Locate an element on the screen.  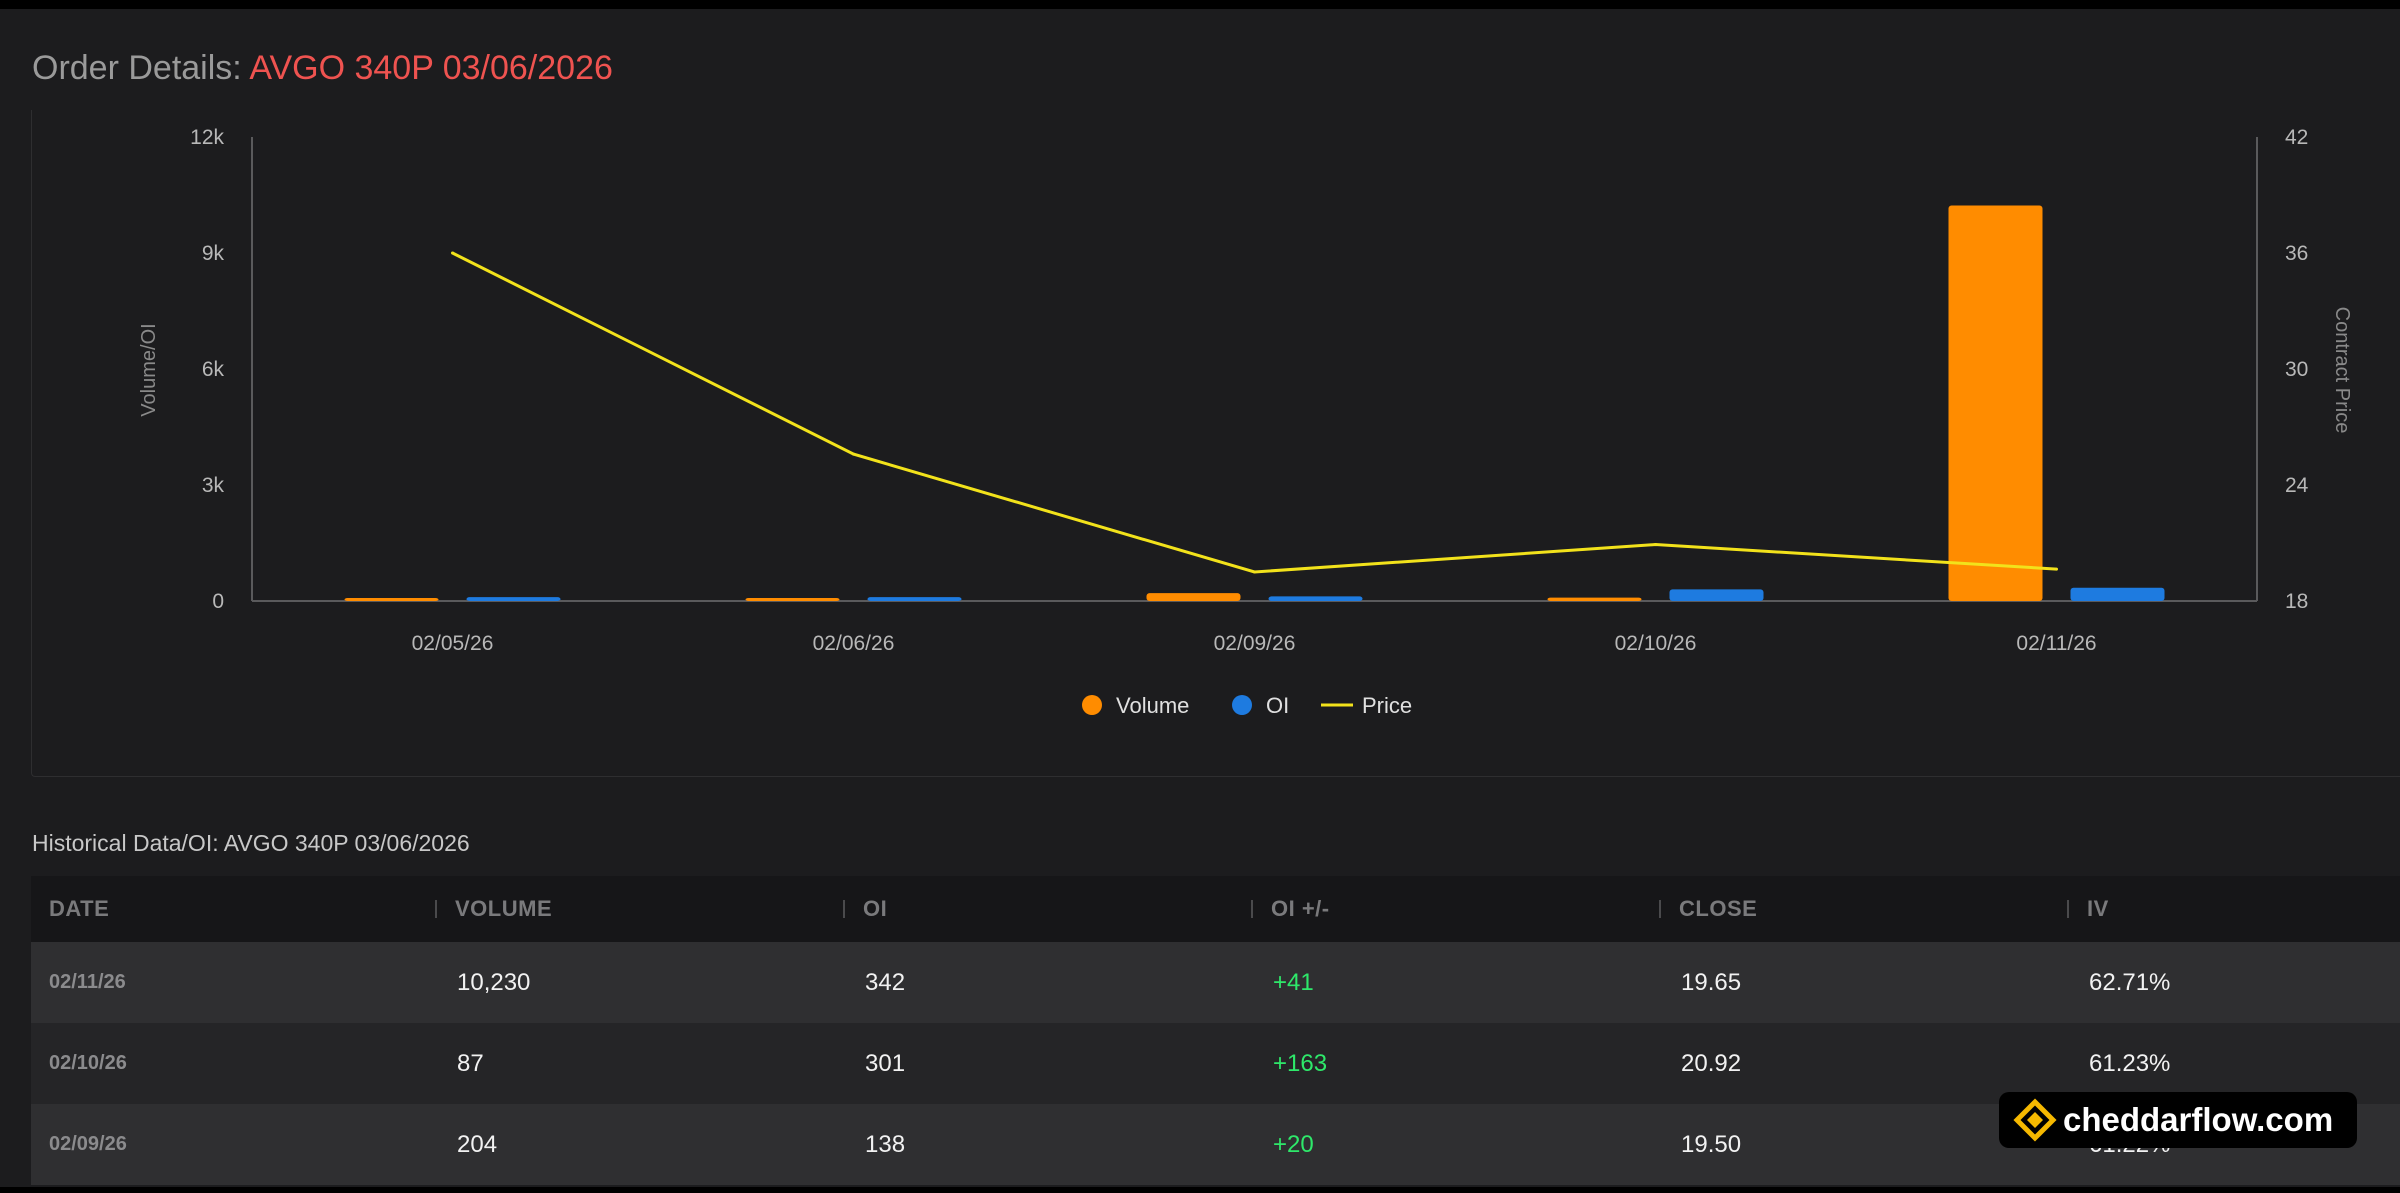
y-tick-label: 0 is located at coordinates (218, 601).